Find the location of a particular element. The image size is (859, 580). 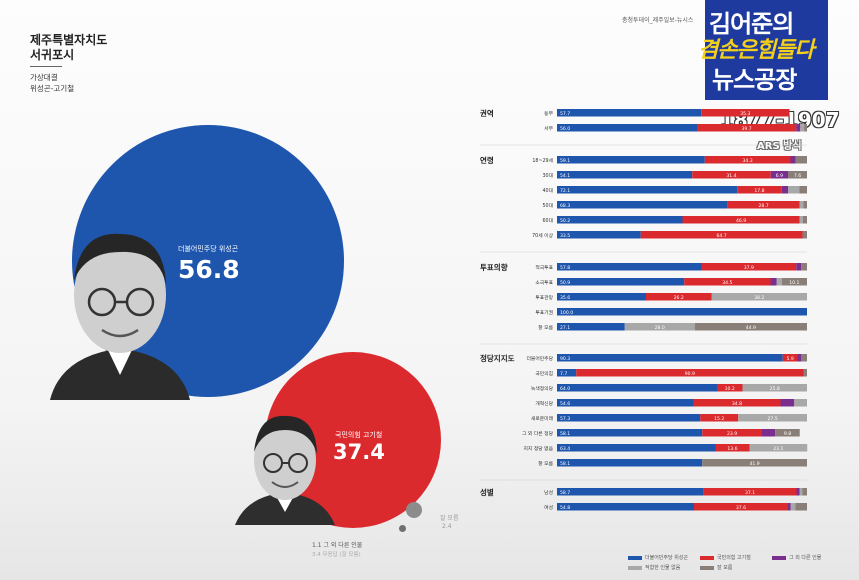

data-label: 25.8 is located at coordinates (775, 389).